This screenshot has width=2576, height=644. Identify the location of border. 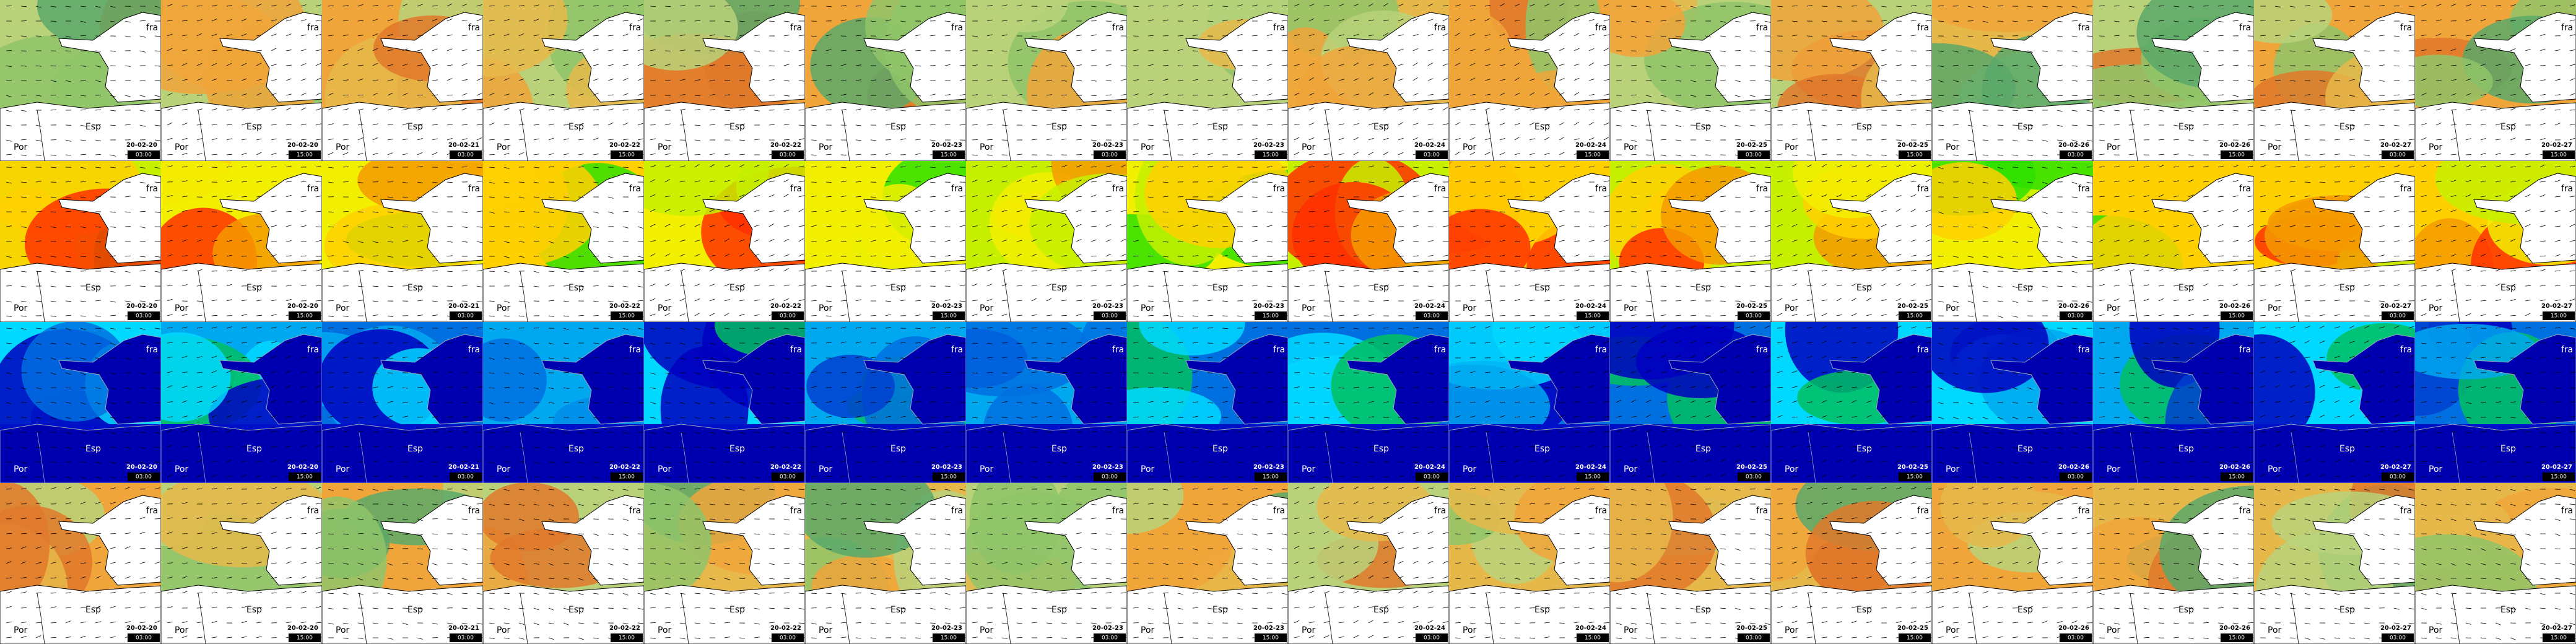
(2134, 296).